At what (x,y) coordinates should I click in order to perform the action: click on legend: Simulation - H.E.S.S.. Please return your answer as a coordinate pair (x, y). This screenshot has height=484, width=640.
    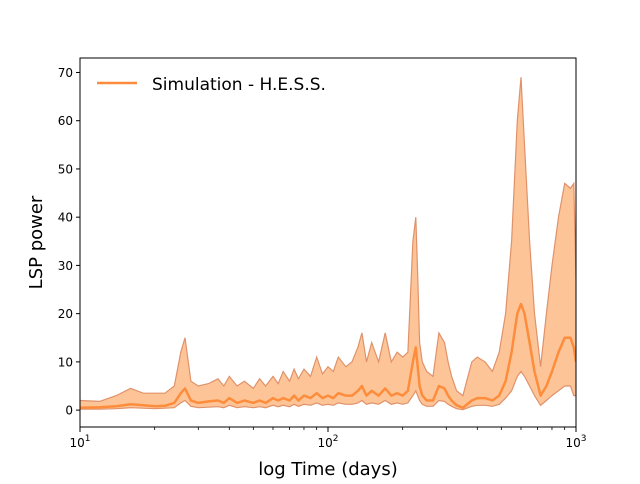
    Looking at the image, I should click on (211, 85).